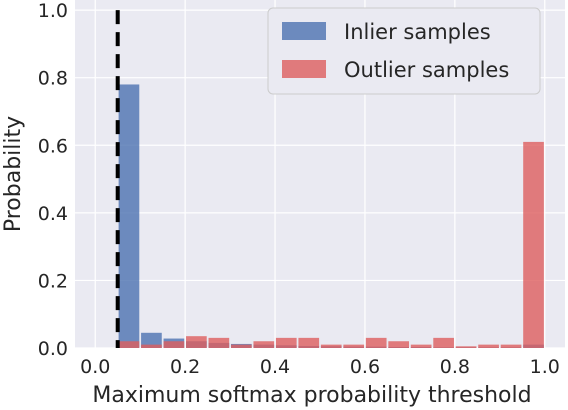 This screenshot has width=568, height=410. I want to click on x-tick-labels: 0.0 0.2 0.4 0.6 0.8 1.0, so click(320, 367).